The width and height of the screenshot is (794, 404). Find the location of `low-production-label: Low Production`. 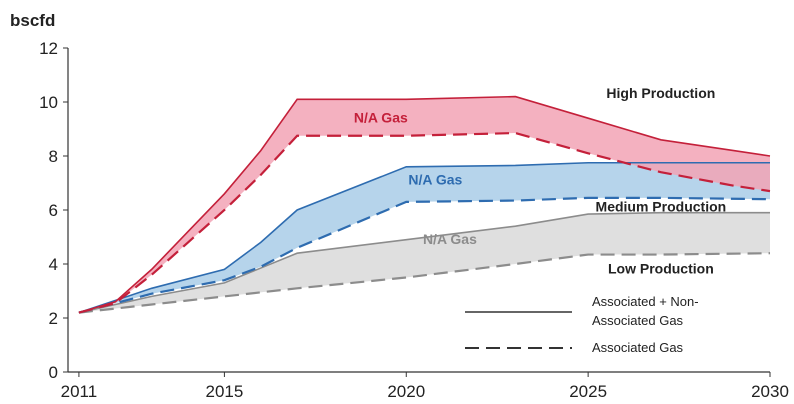

low-production-label: Low Production is located at coordinates (661, 268).